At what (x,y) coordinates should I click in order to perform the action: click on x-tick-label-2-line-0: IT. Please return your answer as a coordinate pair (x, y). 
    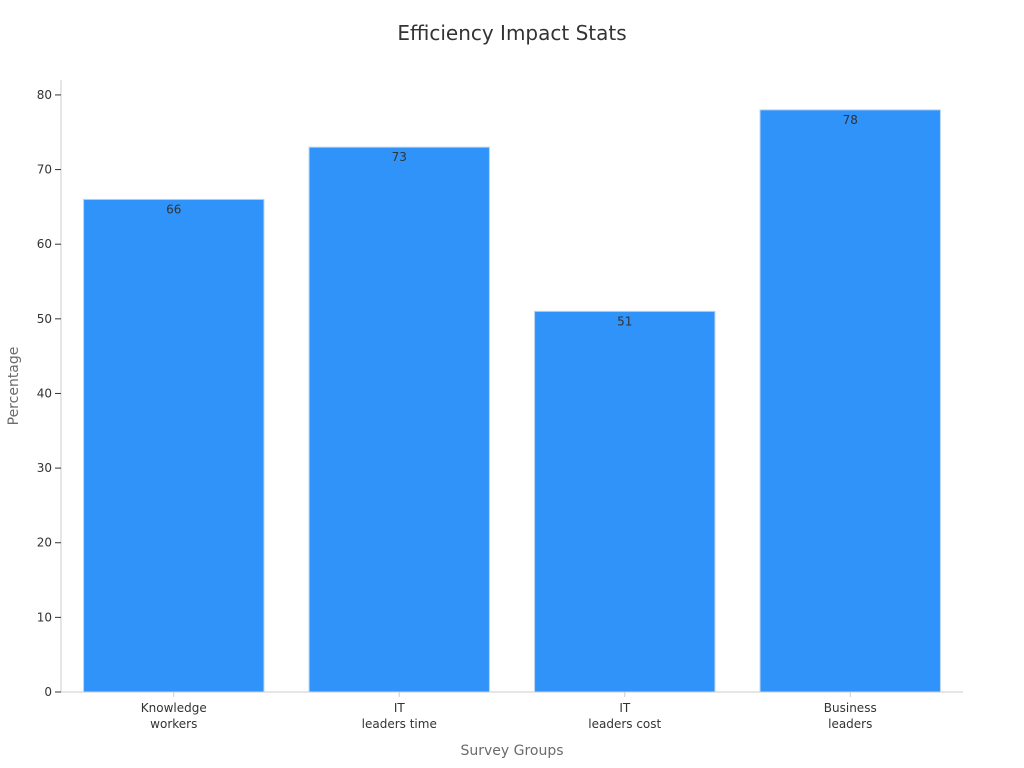
    Looking at the image, I should click on (625, 708).